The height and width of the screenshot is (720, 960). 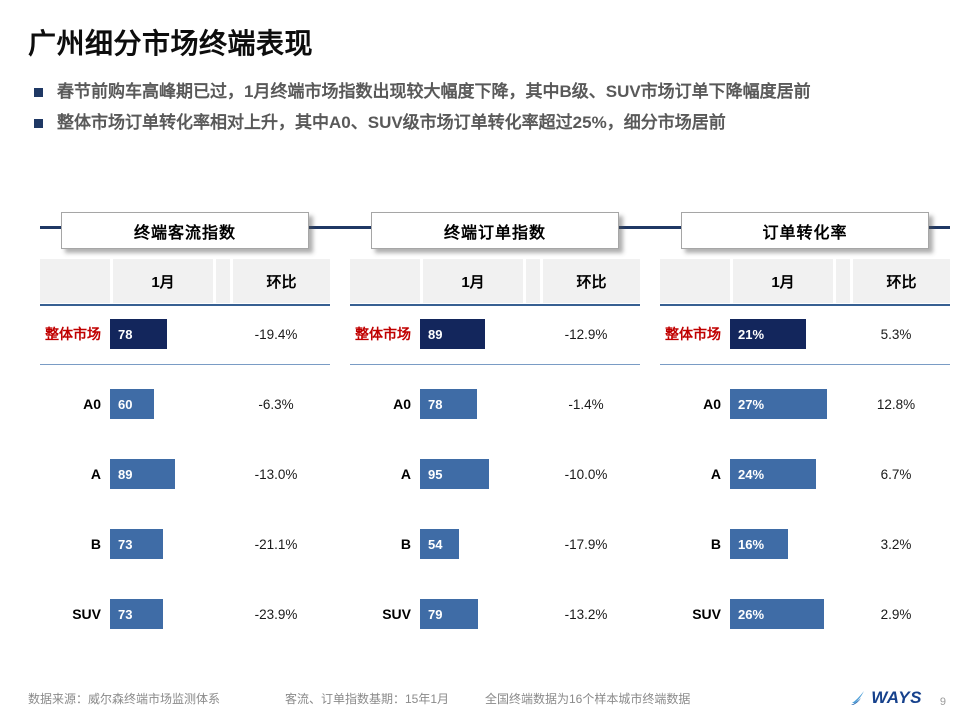 What do you see at coordinates (276, 474) in the screenshot?
I see `mom-value: -13.0%` at bounding box center [276, 474].